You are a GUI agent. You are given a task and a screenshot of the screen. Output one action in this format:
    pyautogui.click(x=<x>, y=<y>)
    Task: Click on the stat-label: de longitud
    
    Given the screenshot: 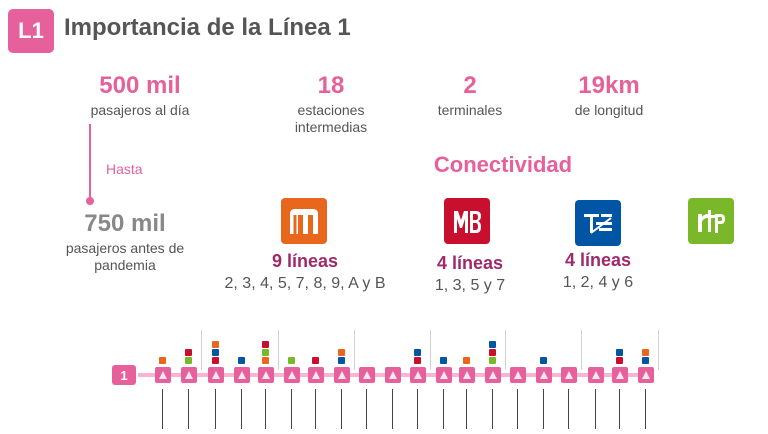 What is the action you would take?
    pyautogui.click(x=609, y=110)
    